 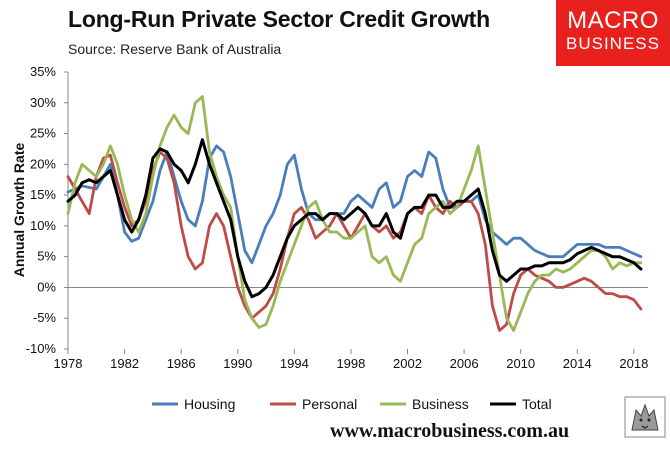 What do you see at coordinates (440, 404) in the screenshot?
I see `legend-label-business: Business` at bounding box center [440, 404].